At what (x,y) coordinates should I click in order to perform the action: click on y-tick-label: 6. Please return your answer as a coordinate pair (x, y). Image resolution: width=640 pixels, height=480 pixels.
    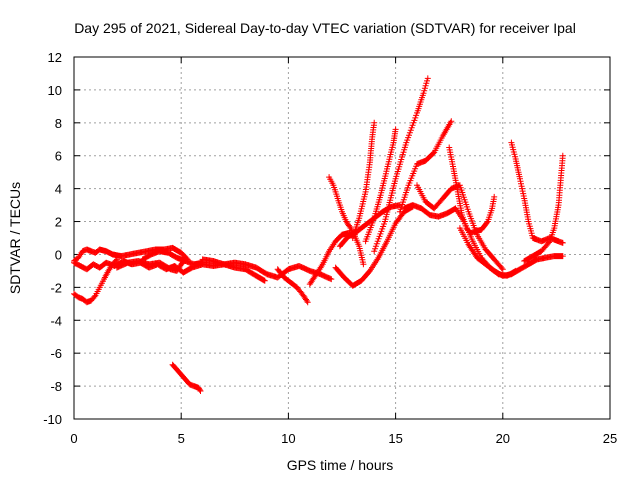
    Looking at the image, I should click on (58, 156).